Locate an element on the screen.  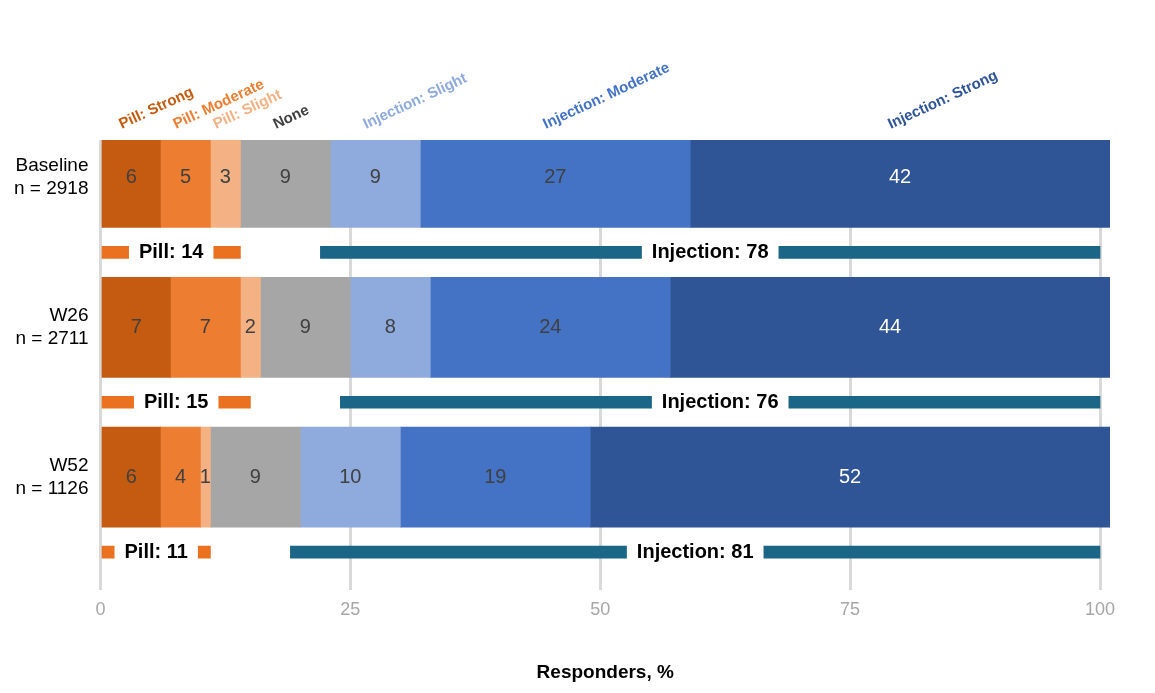
y-tick-label: W26 n = 2711 is located at coordinates (52, 326).